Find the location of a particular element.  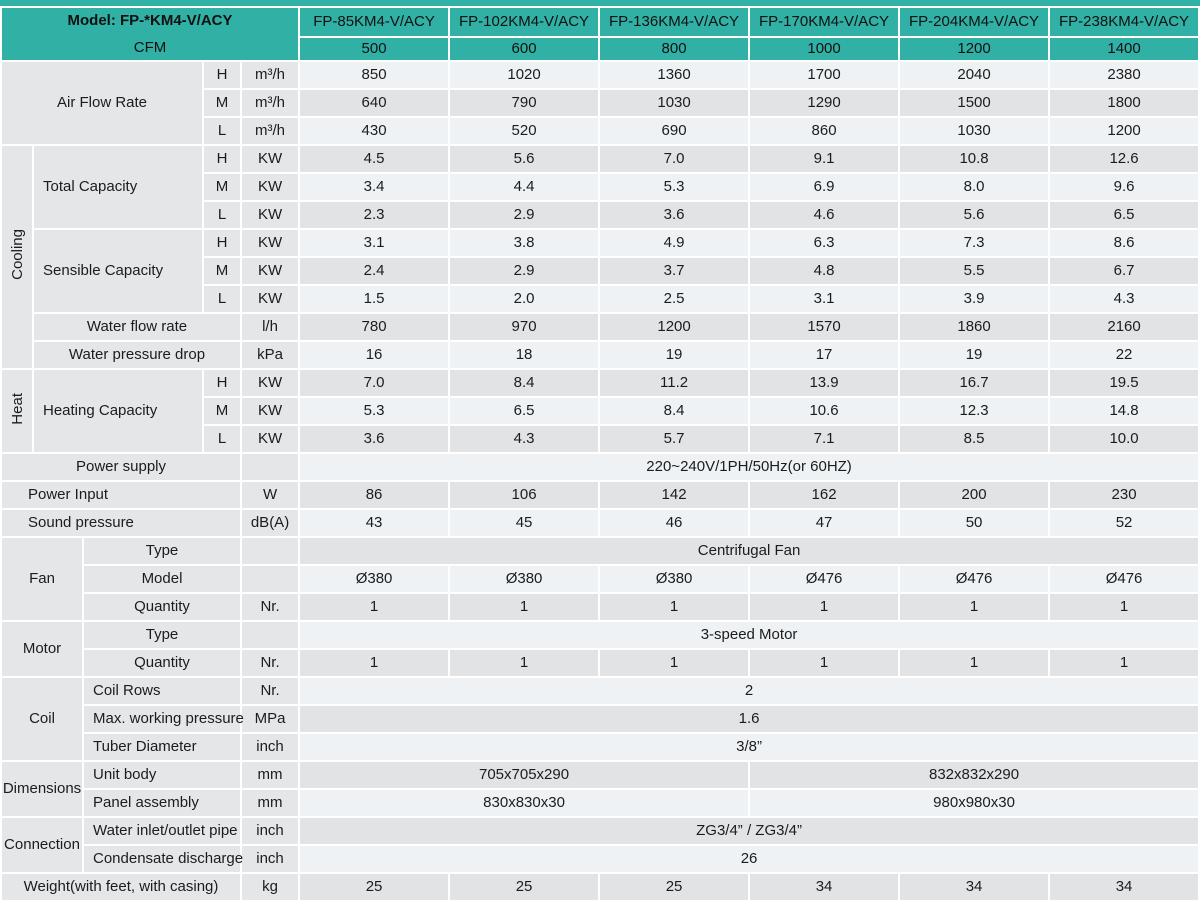

value-cell: 3.4 is located at coordinates (374, 187).